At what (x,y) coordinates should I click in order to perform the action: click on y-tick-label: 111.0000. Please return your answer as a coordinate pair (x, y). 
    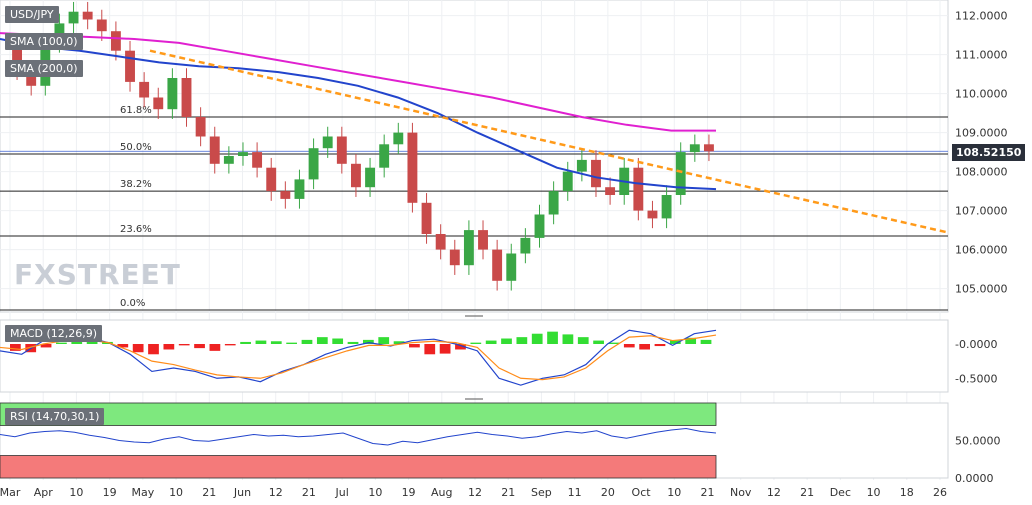
    Looking at the image, I should click on (981, 55).